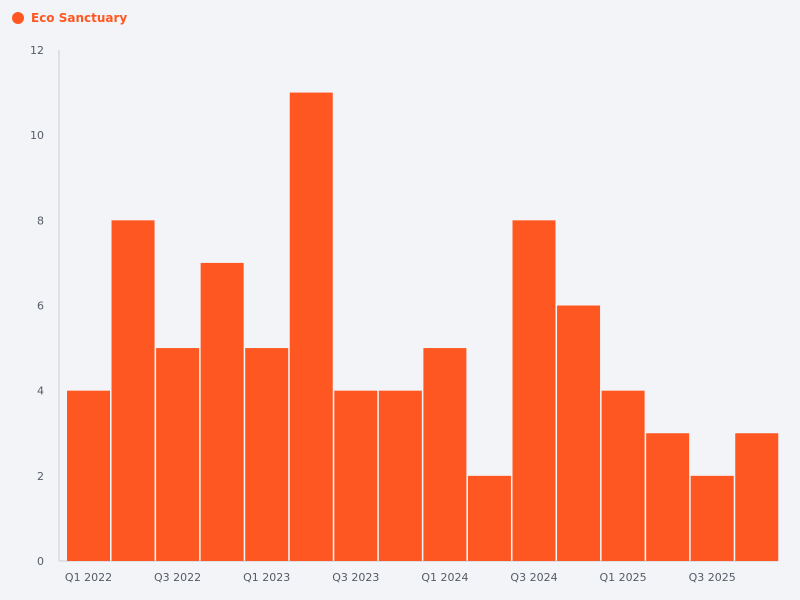 The height and width of the screenshot is (600, 800). What do you see at coordinates (267, 454) in the screenshot?
I see `bar-q1-2023` at bounding box center [267, 454].